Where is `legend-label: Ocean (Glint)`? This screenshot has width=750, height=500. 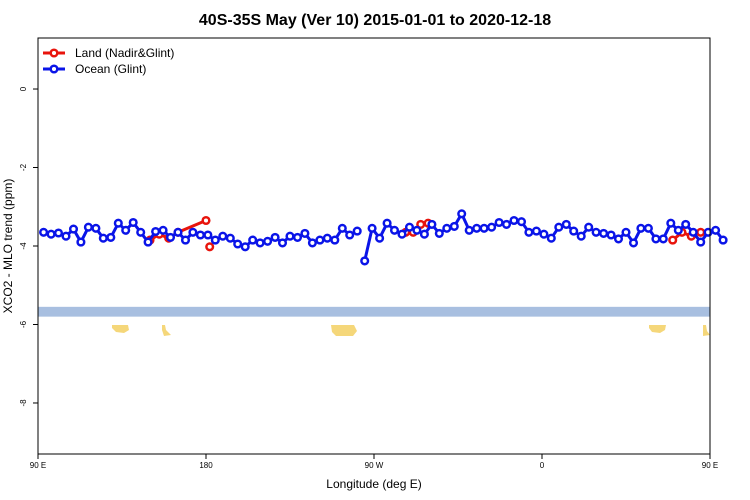
legend-label: Ocean (Glint) is located at coordinates (110, 69).